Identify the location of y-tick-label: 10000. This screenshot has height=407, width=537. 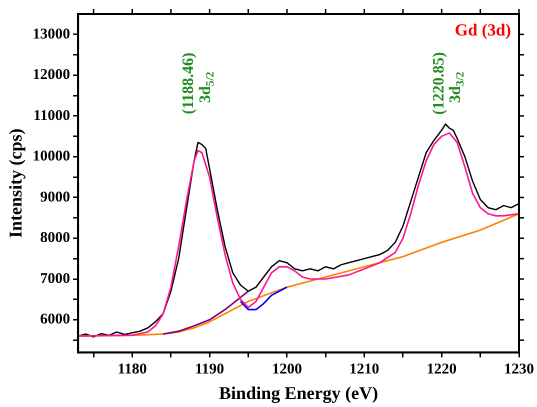
(51, 156).